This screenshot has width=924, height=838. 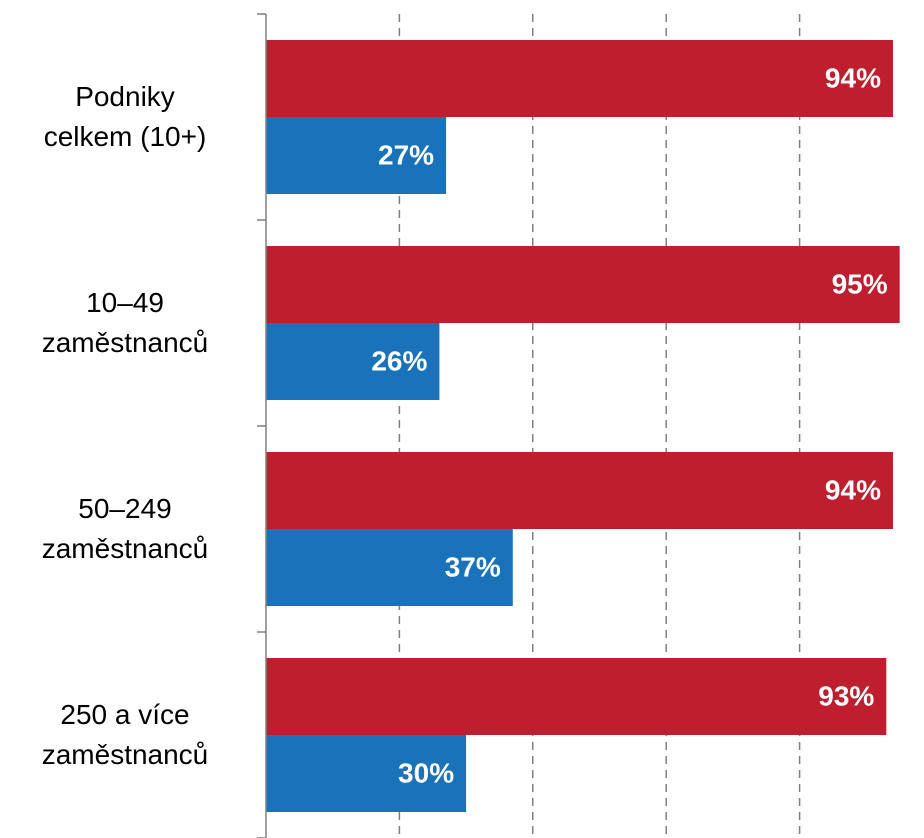 I want to click on category-label: 10–49 zaměstnanců, so click(x=125, y=322).